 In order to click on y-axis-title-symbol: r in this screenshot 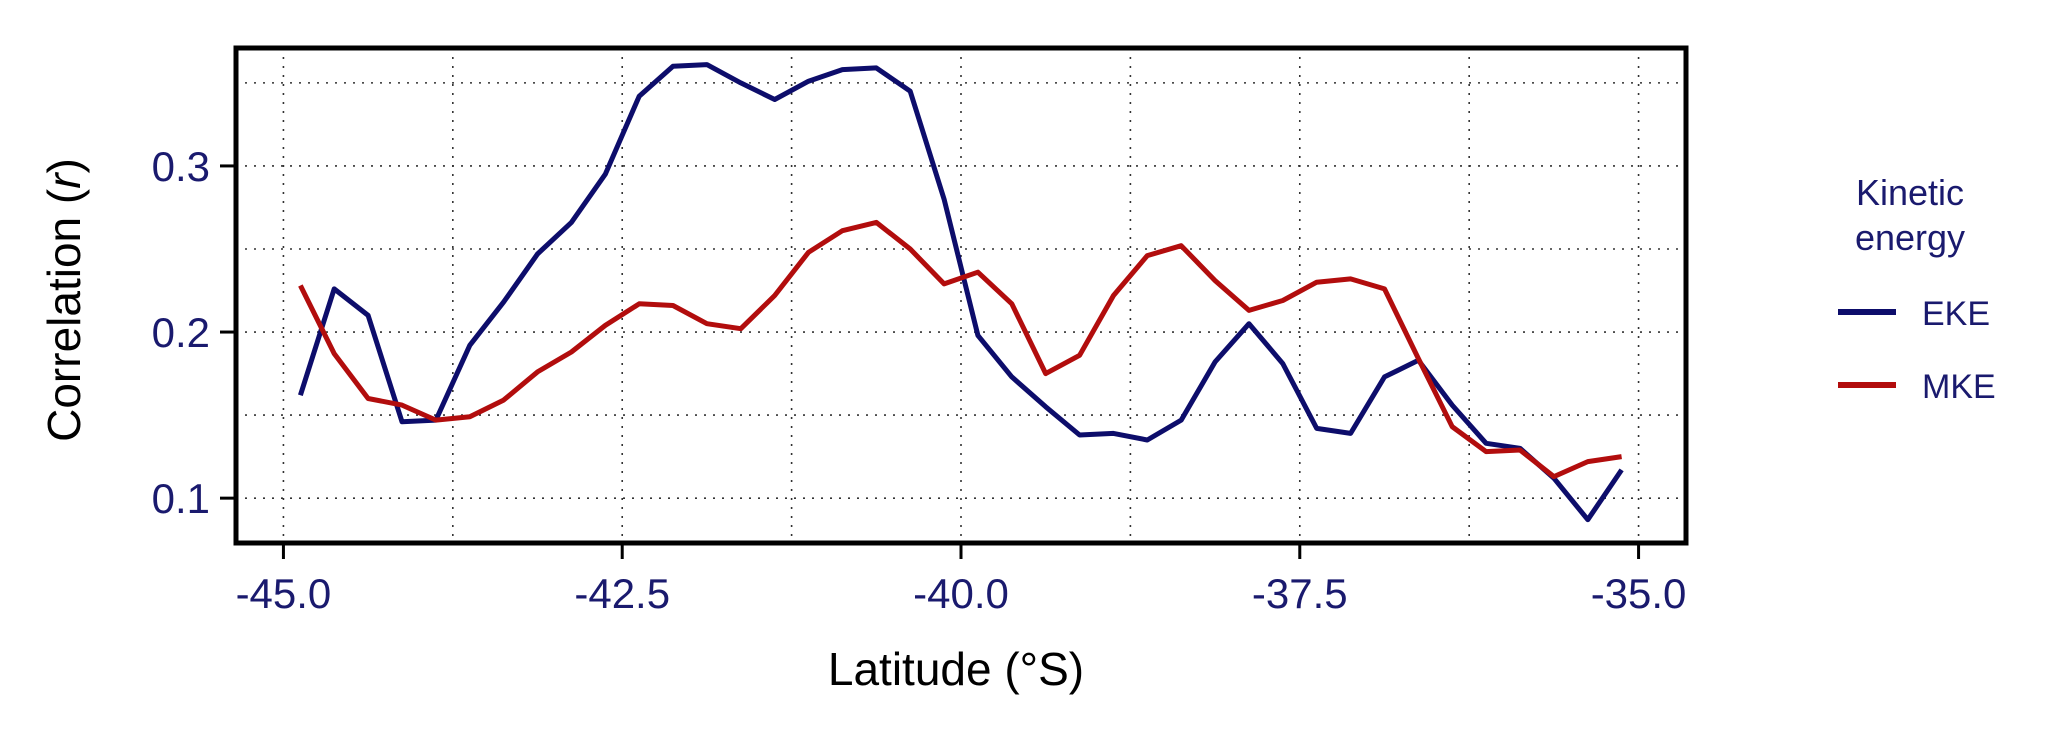, I will do `click(64, 180)`.